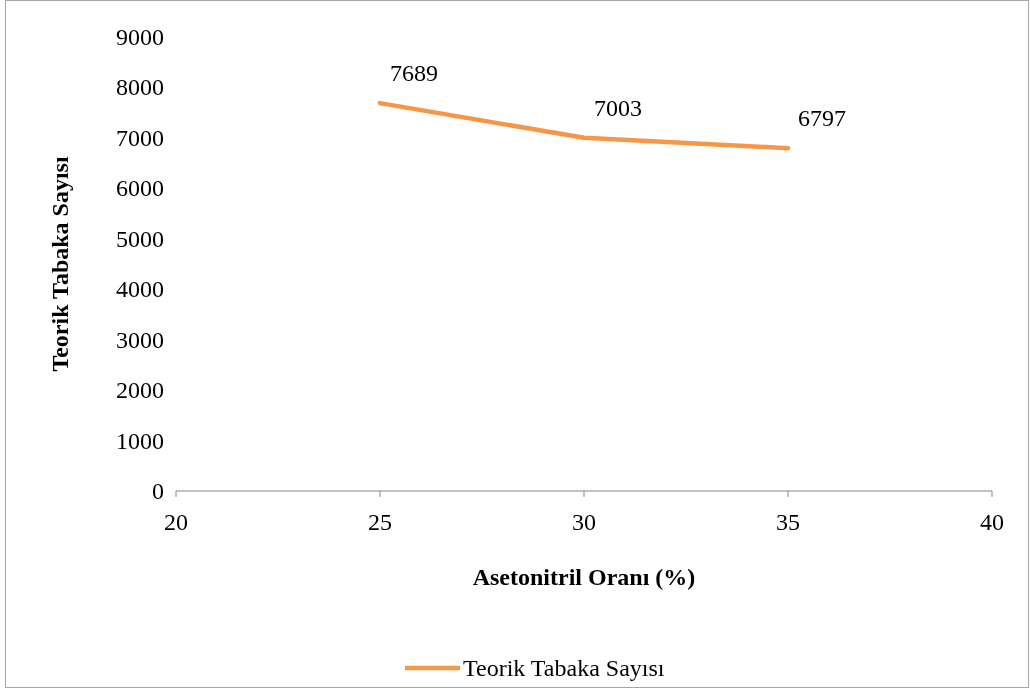 Image resolution: width=1030 pixels, height=689 pixels. Describe the element at coordinates (992, 522) in the screenshot. I see `x-tick-label: 40` at that location.